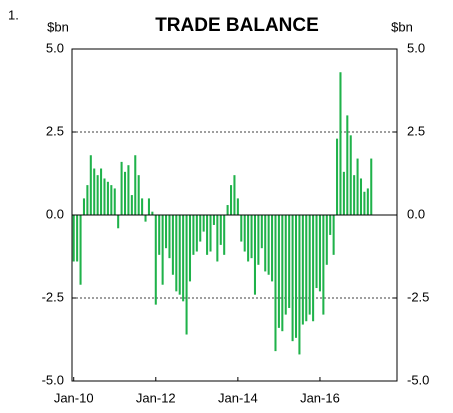 The height and width of the screenshot is (413, 453). What do you see at coordinates (402, 26) in the screenshot?
I see `y2-axis-label: $bn` at bounding box center [402, 26].